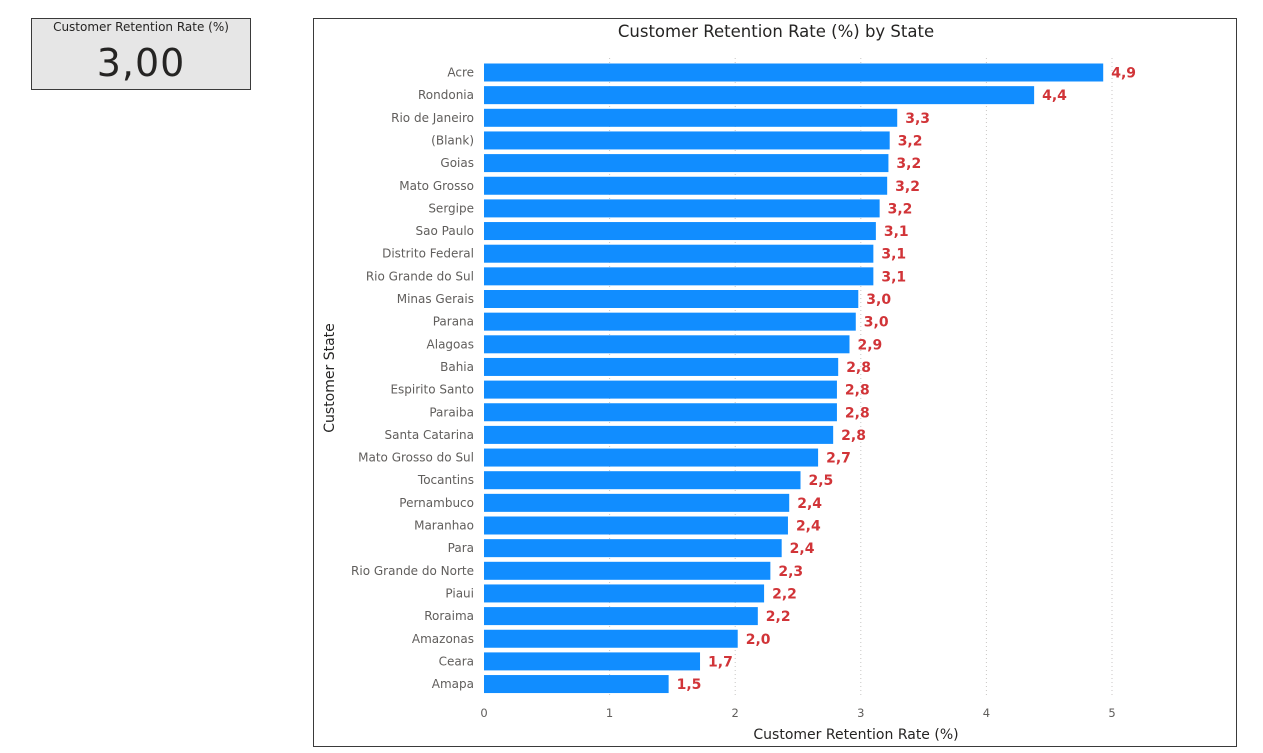 The width and height of the screenshot is (1263, 753). I want to click on bar-row: Roraima 2,2, so click(607, 616).